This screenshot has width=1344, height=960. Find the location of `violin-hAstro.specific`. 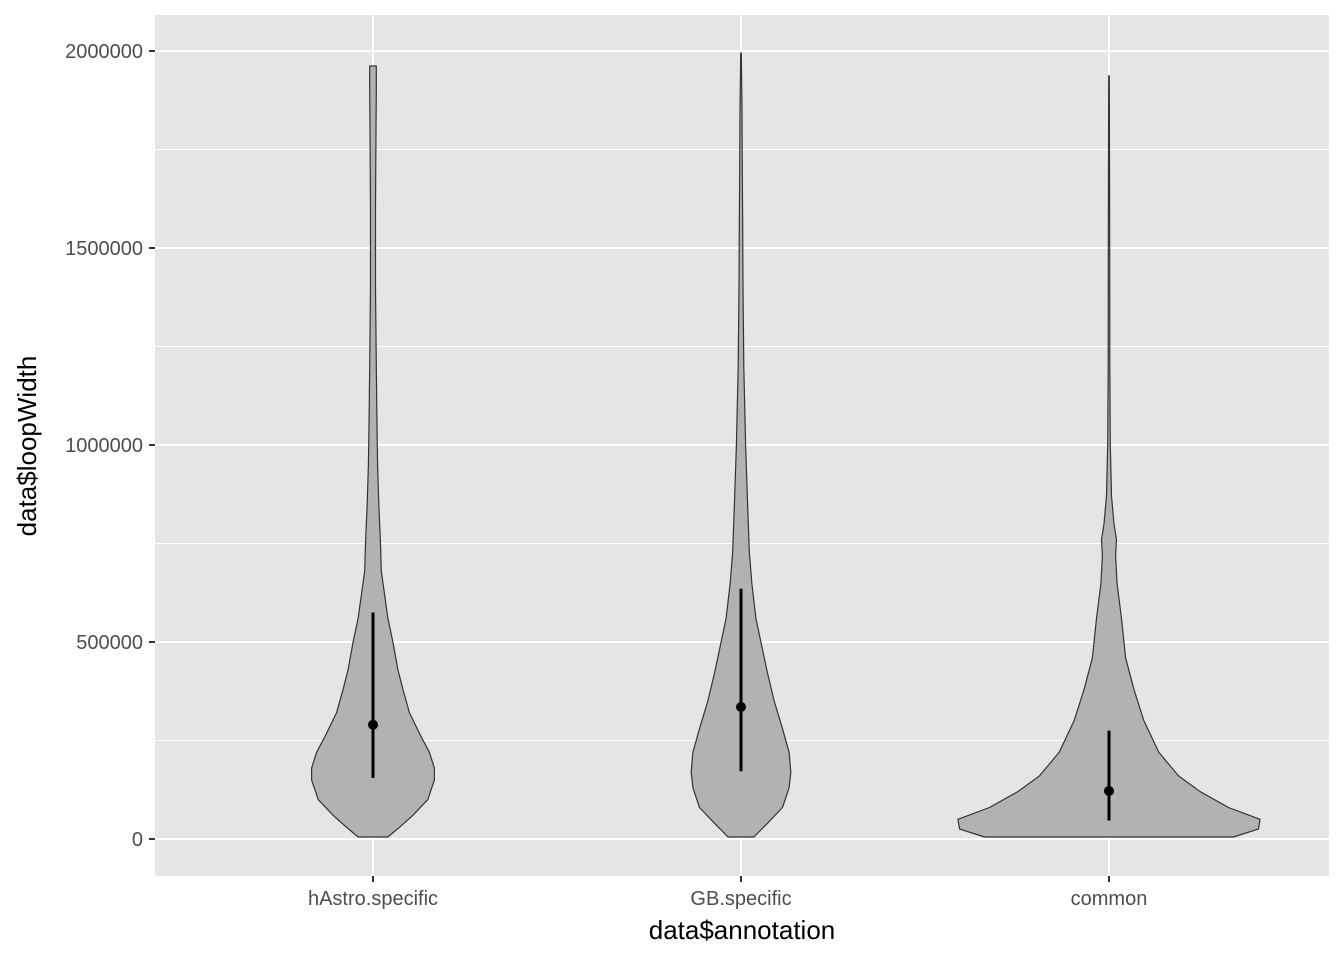

violin-hAstro.specific is located at coordinates (373, 451).